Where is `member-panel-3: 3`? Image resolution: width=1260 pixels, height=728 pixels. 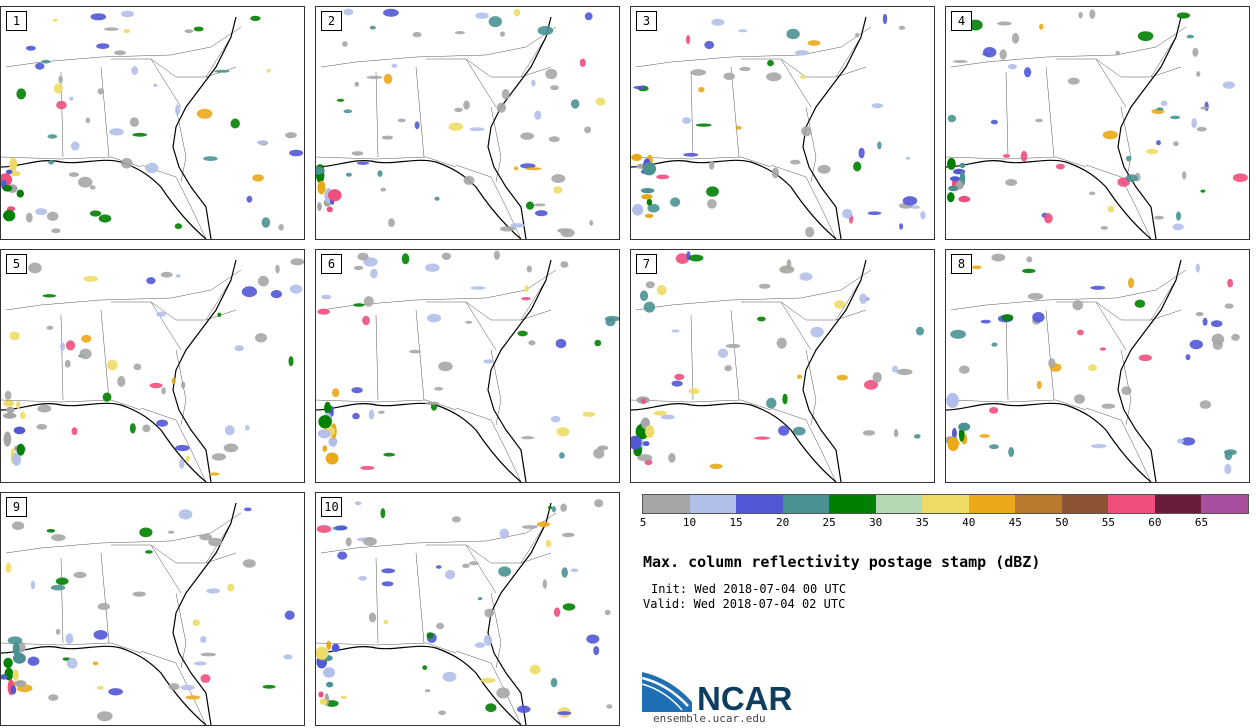
member-panel-3: 3 is located at coordinates (782, 123).